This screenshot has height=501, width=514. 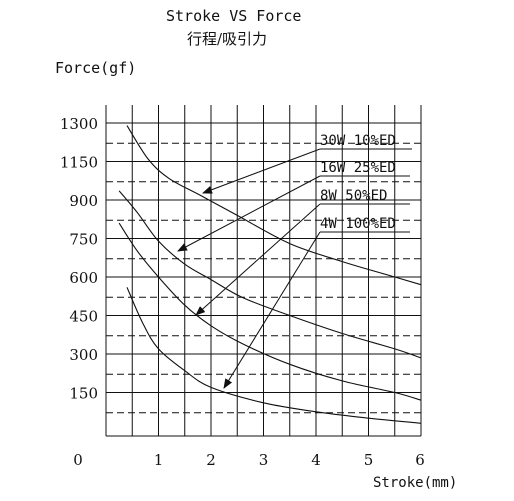 I want to click on y-tick-label: 1300, so click(x=79, y=124).